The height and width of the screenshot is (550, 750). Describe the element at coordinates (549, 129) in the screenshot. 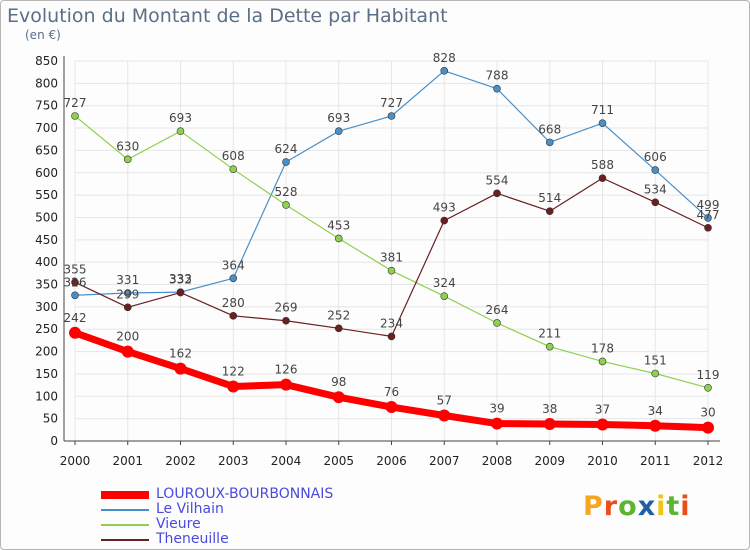

I see `data-label: 668` at that location.